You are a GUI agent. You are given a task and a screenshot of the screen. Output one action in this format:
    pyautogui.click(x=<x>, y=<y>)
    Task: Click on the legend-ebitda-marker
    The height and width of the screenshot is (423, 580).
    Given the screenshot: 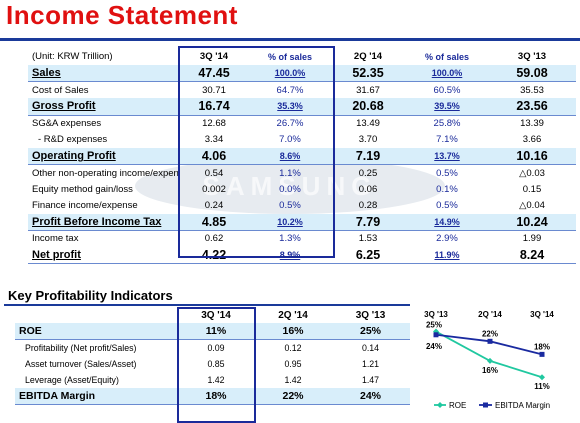 What is the action you would take?
    pyautogui.click(x=485, y=405)
    